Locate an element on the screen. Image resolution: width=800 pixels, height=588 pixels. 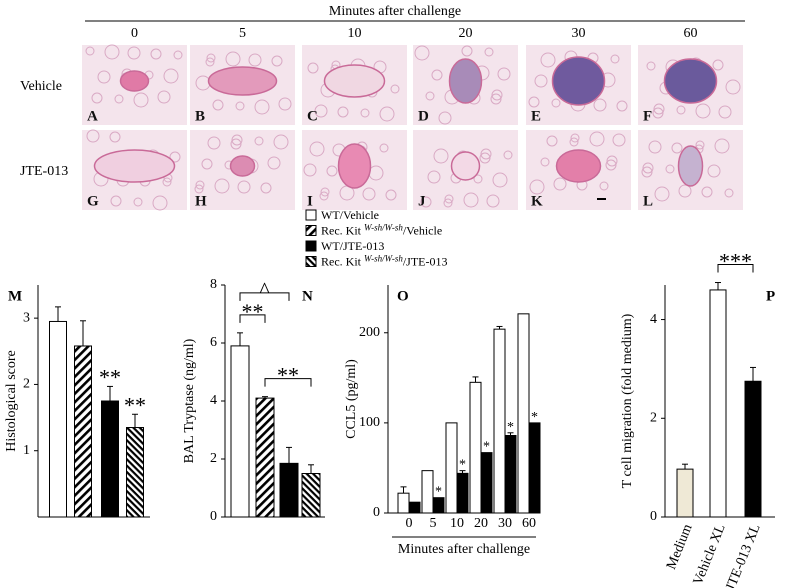
panel-letter: M is located at coordinates (15, 296).